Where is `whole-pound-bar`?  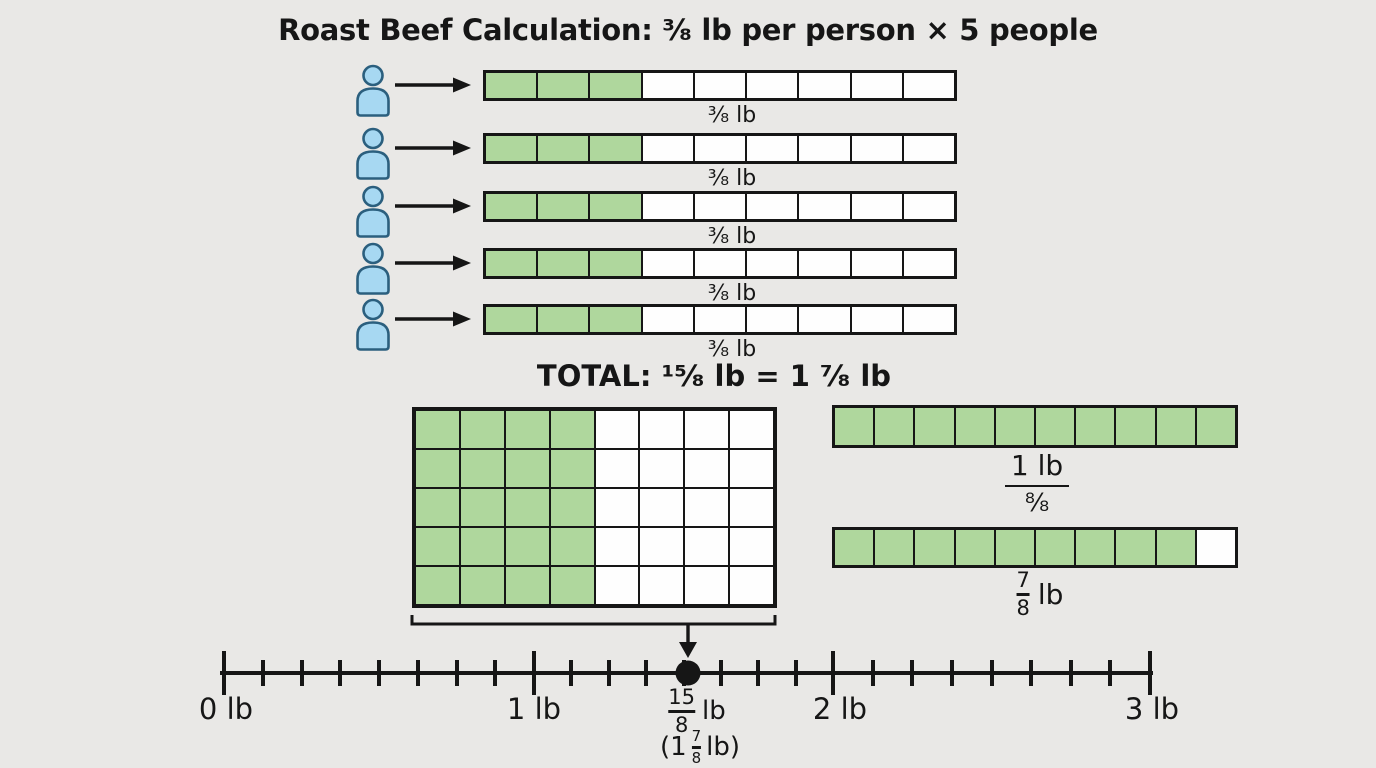
whole-pound-bar is located at coordinates (1035, 426).